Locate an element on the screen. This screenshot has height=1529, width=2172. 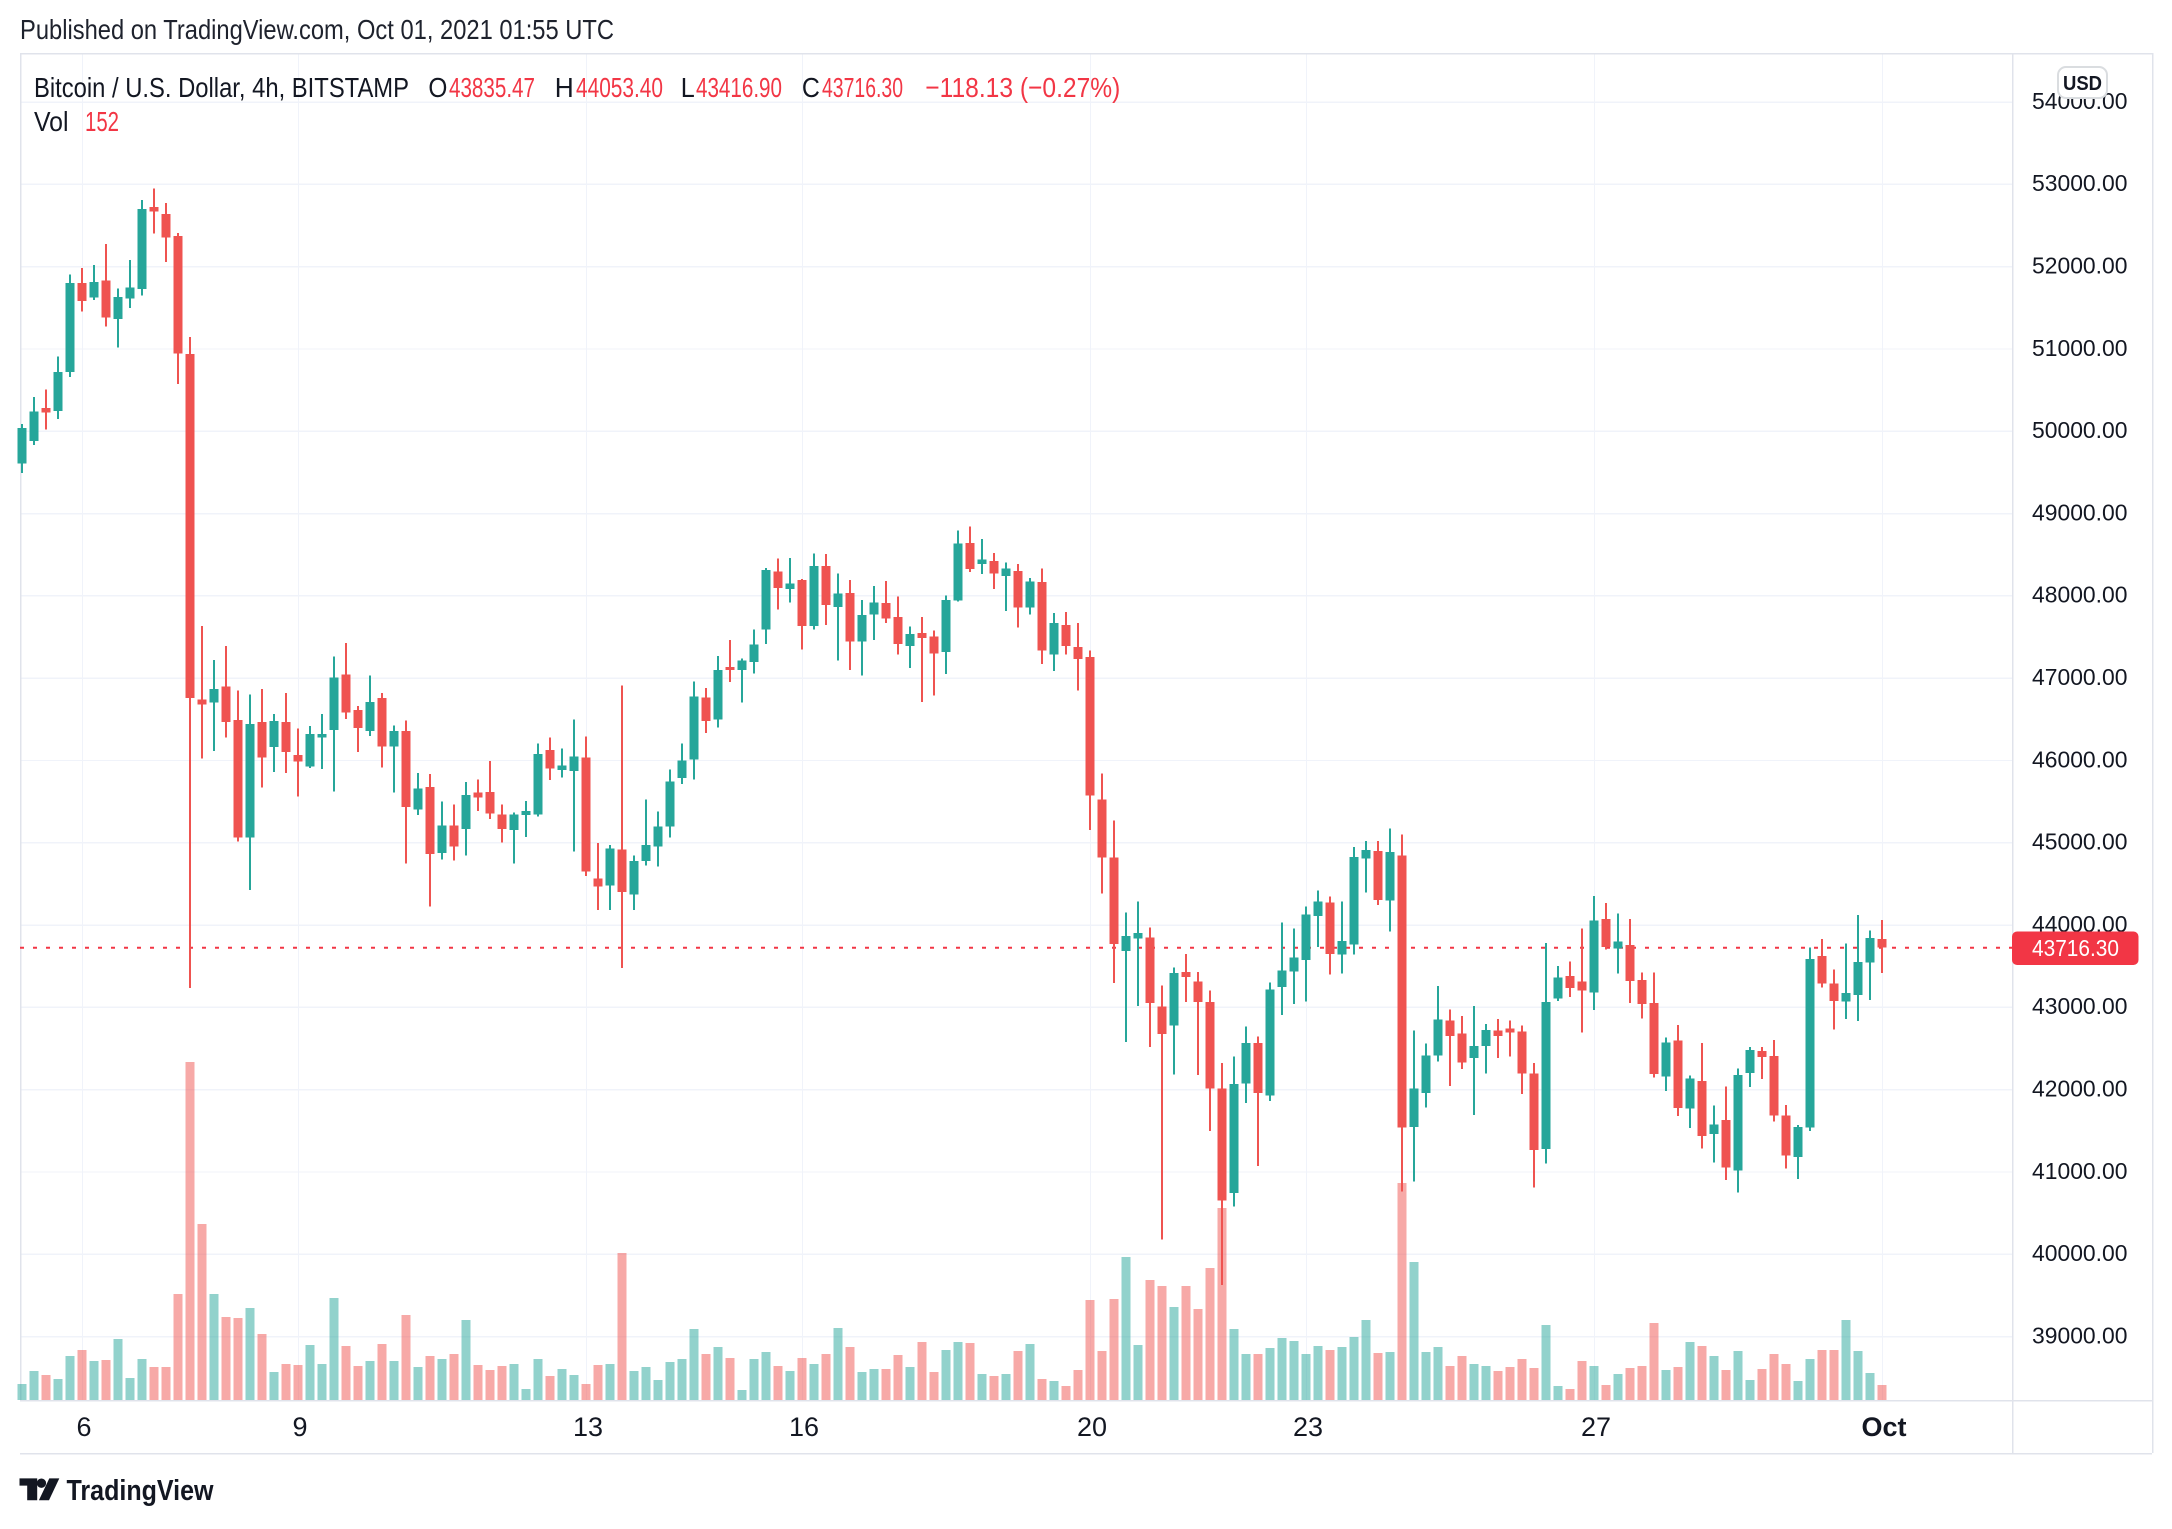
svg-text: 42000.00 is located at coordinates (2080, 1089).